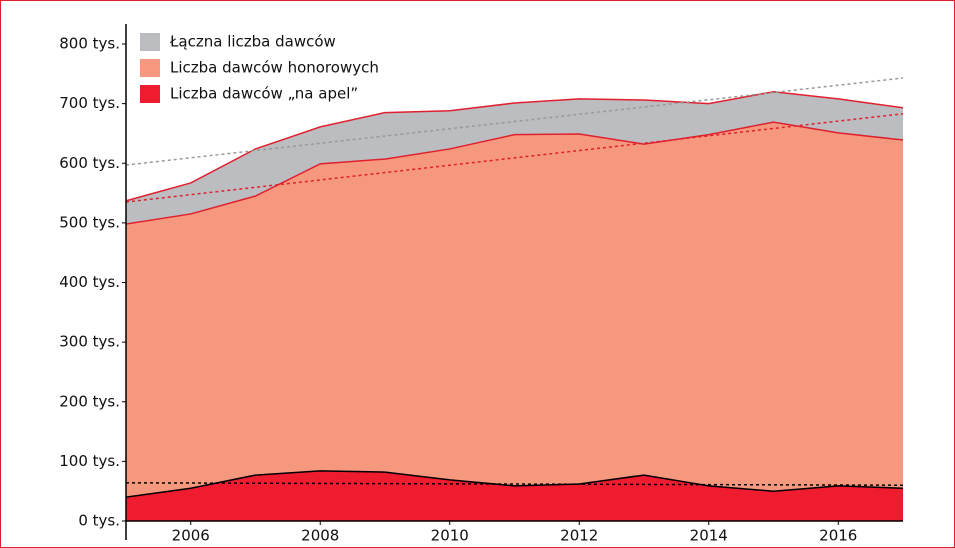 The width and height of the screenshot is (955, 548). What do you see at coordinates (89, 44) in the screenshot?
I see `y-tick-label: 800 tys.` at bounding box center [89, 44].